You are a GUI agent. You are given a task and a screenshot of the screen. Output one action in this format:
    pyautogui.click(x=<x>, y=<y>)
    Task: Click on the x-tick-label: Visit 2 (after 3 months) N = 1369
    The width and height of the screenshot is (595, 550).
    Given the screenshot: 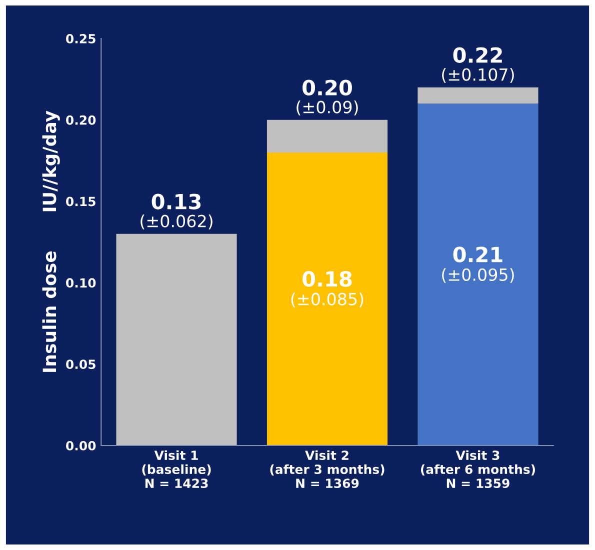 What is the action you would take?
    pyautogui.click(x=327, y=469)
    